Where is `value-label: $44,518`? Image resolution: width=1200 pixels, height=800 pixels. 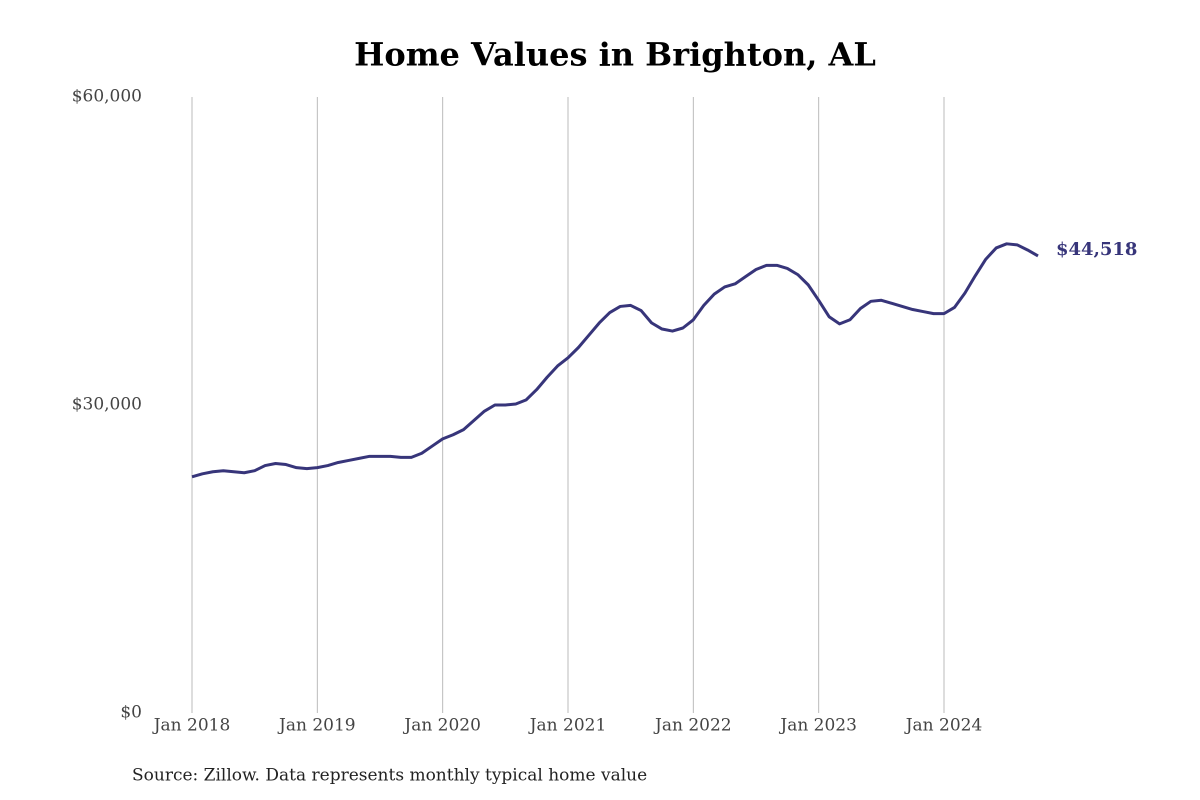
value-label: $44,518 is located at coordinates (1096, 249).